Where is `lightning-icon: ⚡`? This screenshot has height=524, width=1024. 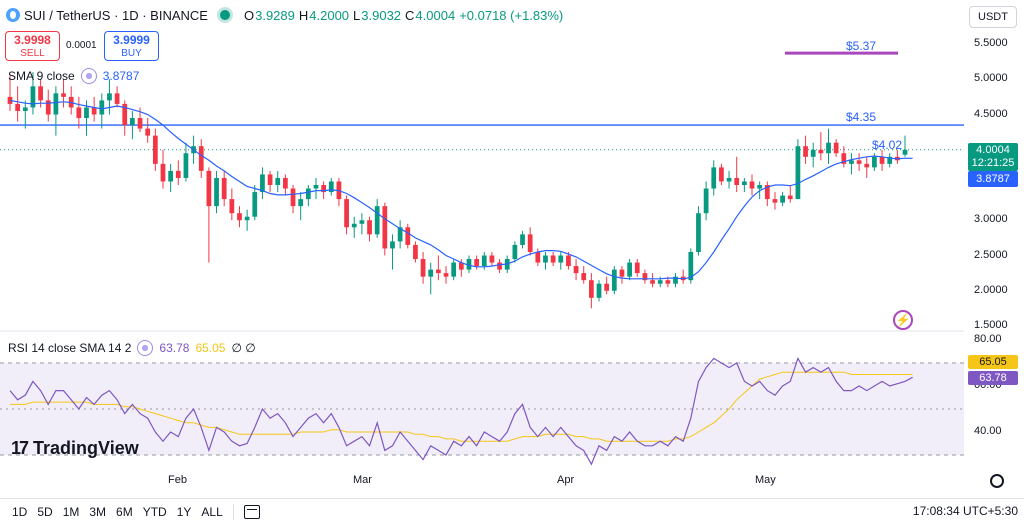
lightning-icon: ⚡ is located at coordinates (903, 320).